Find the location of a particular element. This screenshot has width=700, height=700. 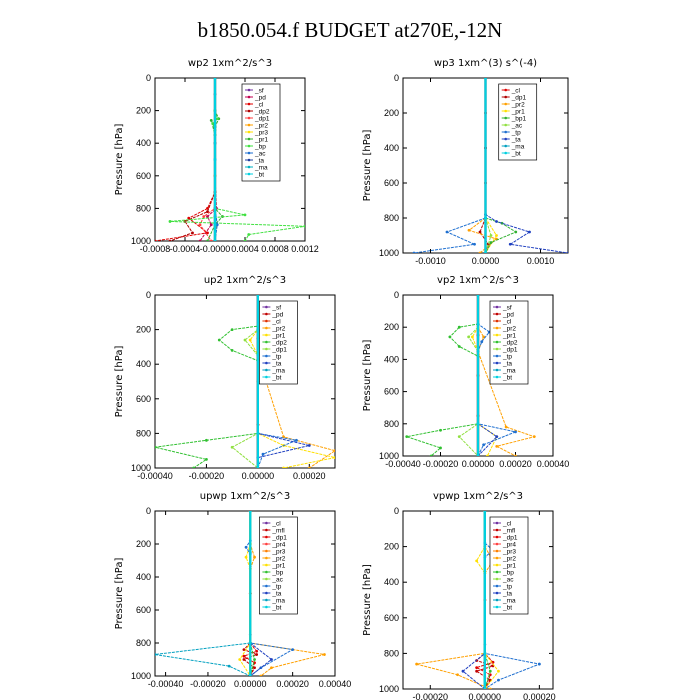

x-tick-label: -0.00020 is located at coordinates (441, 464).